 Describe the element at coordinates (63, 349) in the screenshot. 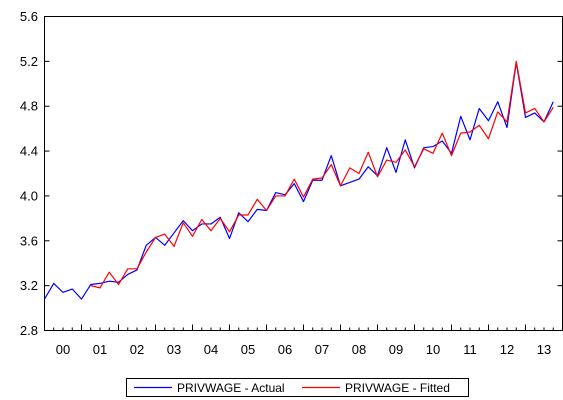

I see `x-tick-label: 00` at that location.